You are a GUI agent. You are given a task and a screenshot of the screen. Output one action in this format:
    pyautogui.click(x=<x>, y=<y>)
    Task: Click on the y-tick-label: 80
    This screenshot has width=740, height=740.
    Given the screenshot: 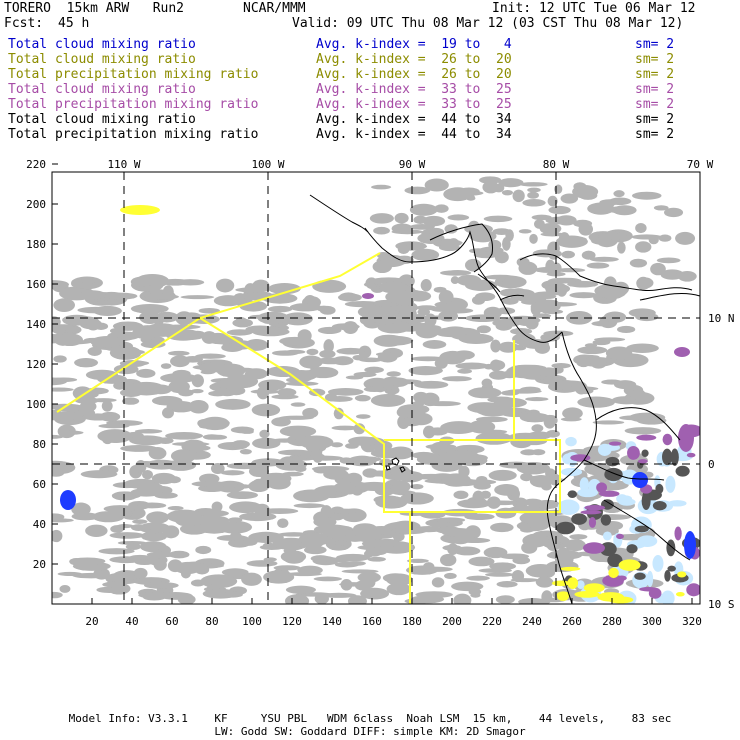 What is the action you would take?
    pyautogui.click(x=39, y=444)
    